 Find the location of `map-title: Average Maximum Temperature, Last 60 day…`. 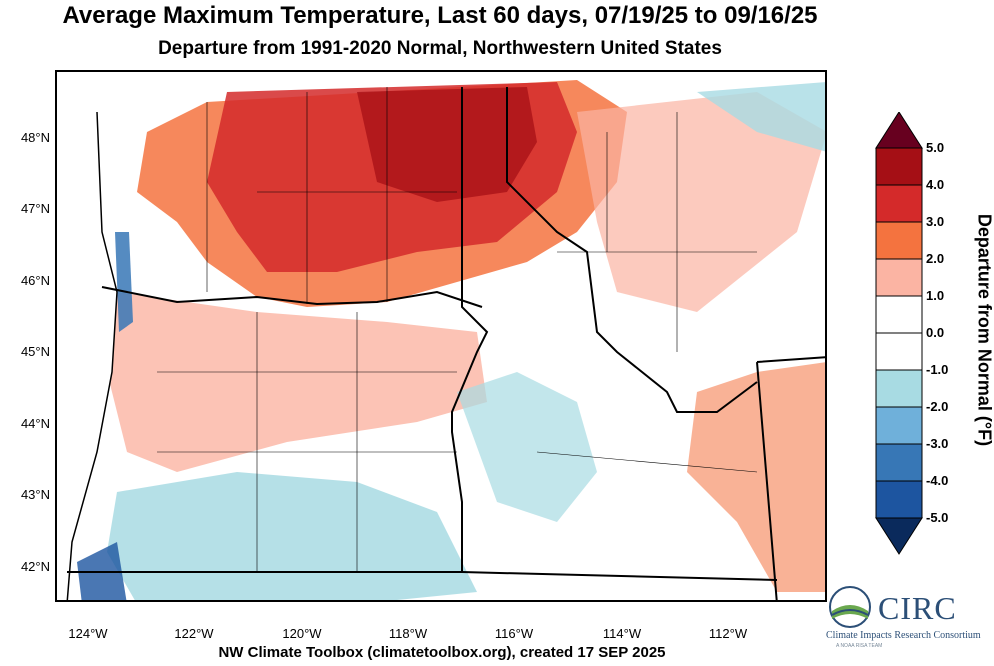

map-title: Average Maximum Temperature, Last 60 day… is located at coordinates (440, 15).